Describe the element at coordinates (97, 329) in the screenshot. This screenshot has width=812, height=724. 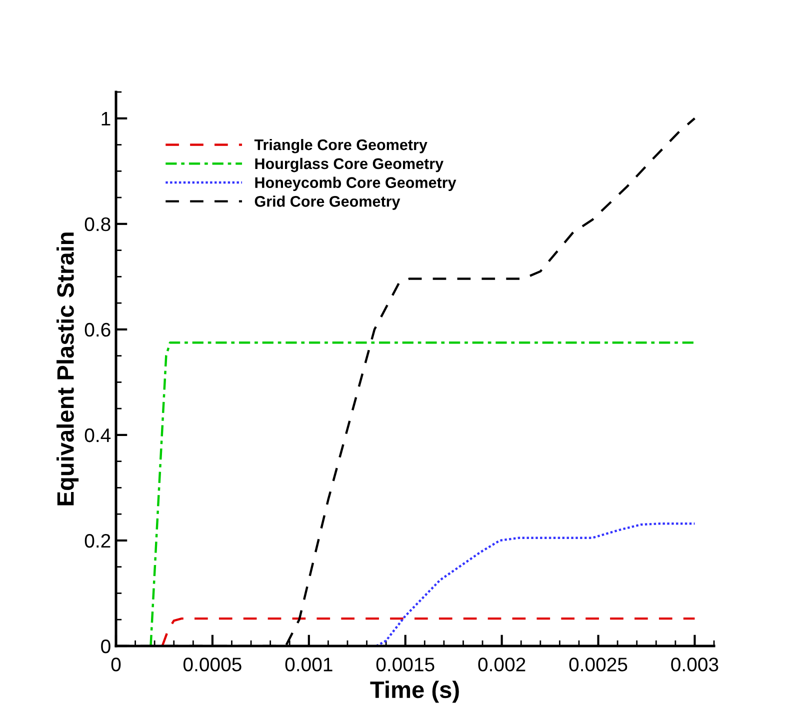
I see `y-tick-label: 0.6` at that location.